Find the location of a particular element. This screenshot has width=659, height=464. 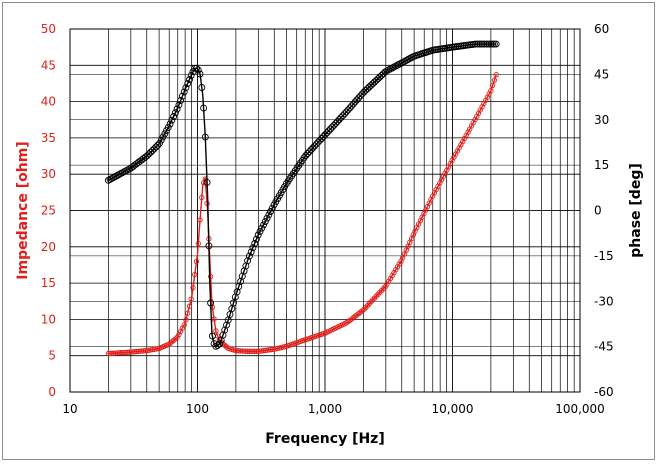

y-right-tick-label: 45 is located at coordinates (601, 74).